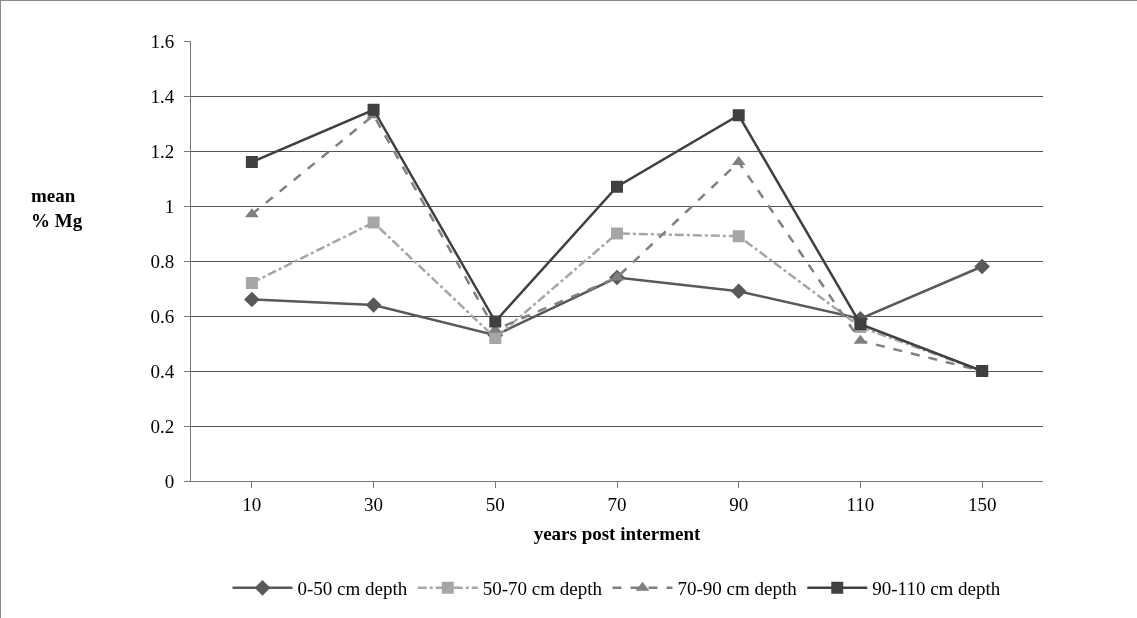 Image resolution: width=1137 pixels, height=618 pixels. I want to click on y-tick-label: 1, so click(169, 206).